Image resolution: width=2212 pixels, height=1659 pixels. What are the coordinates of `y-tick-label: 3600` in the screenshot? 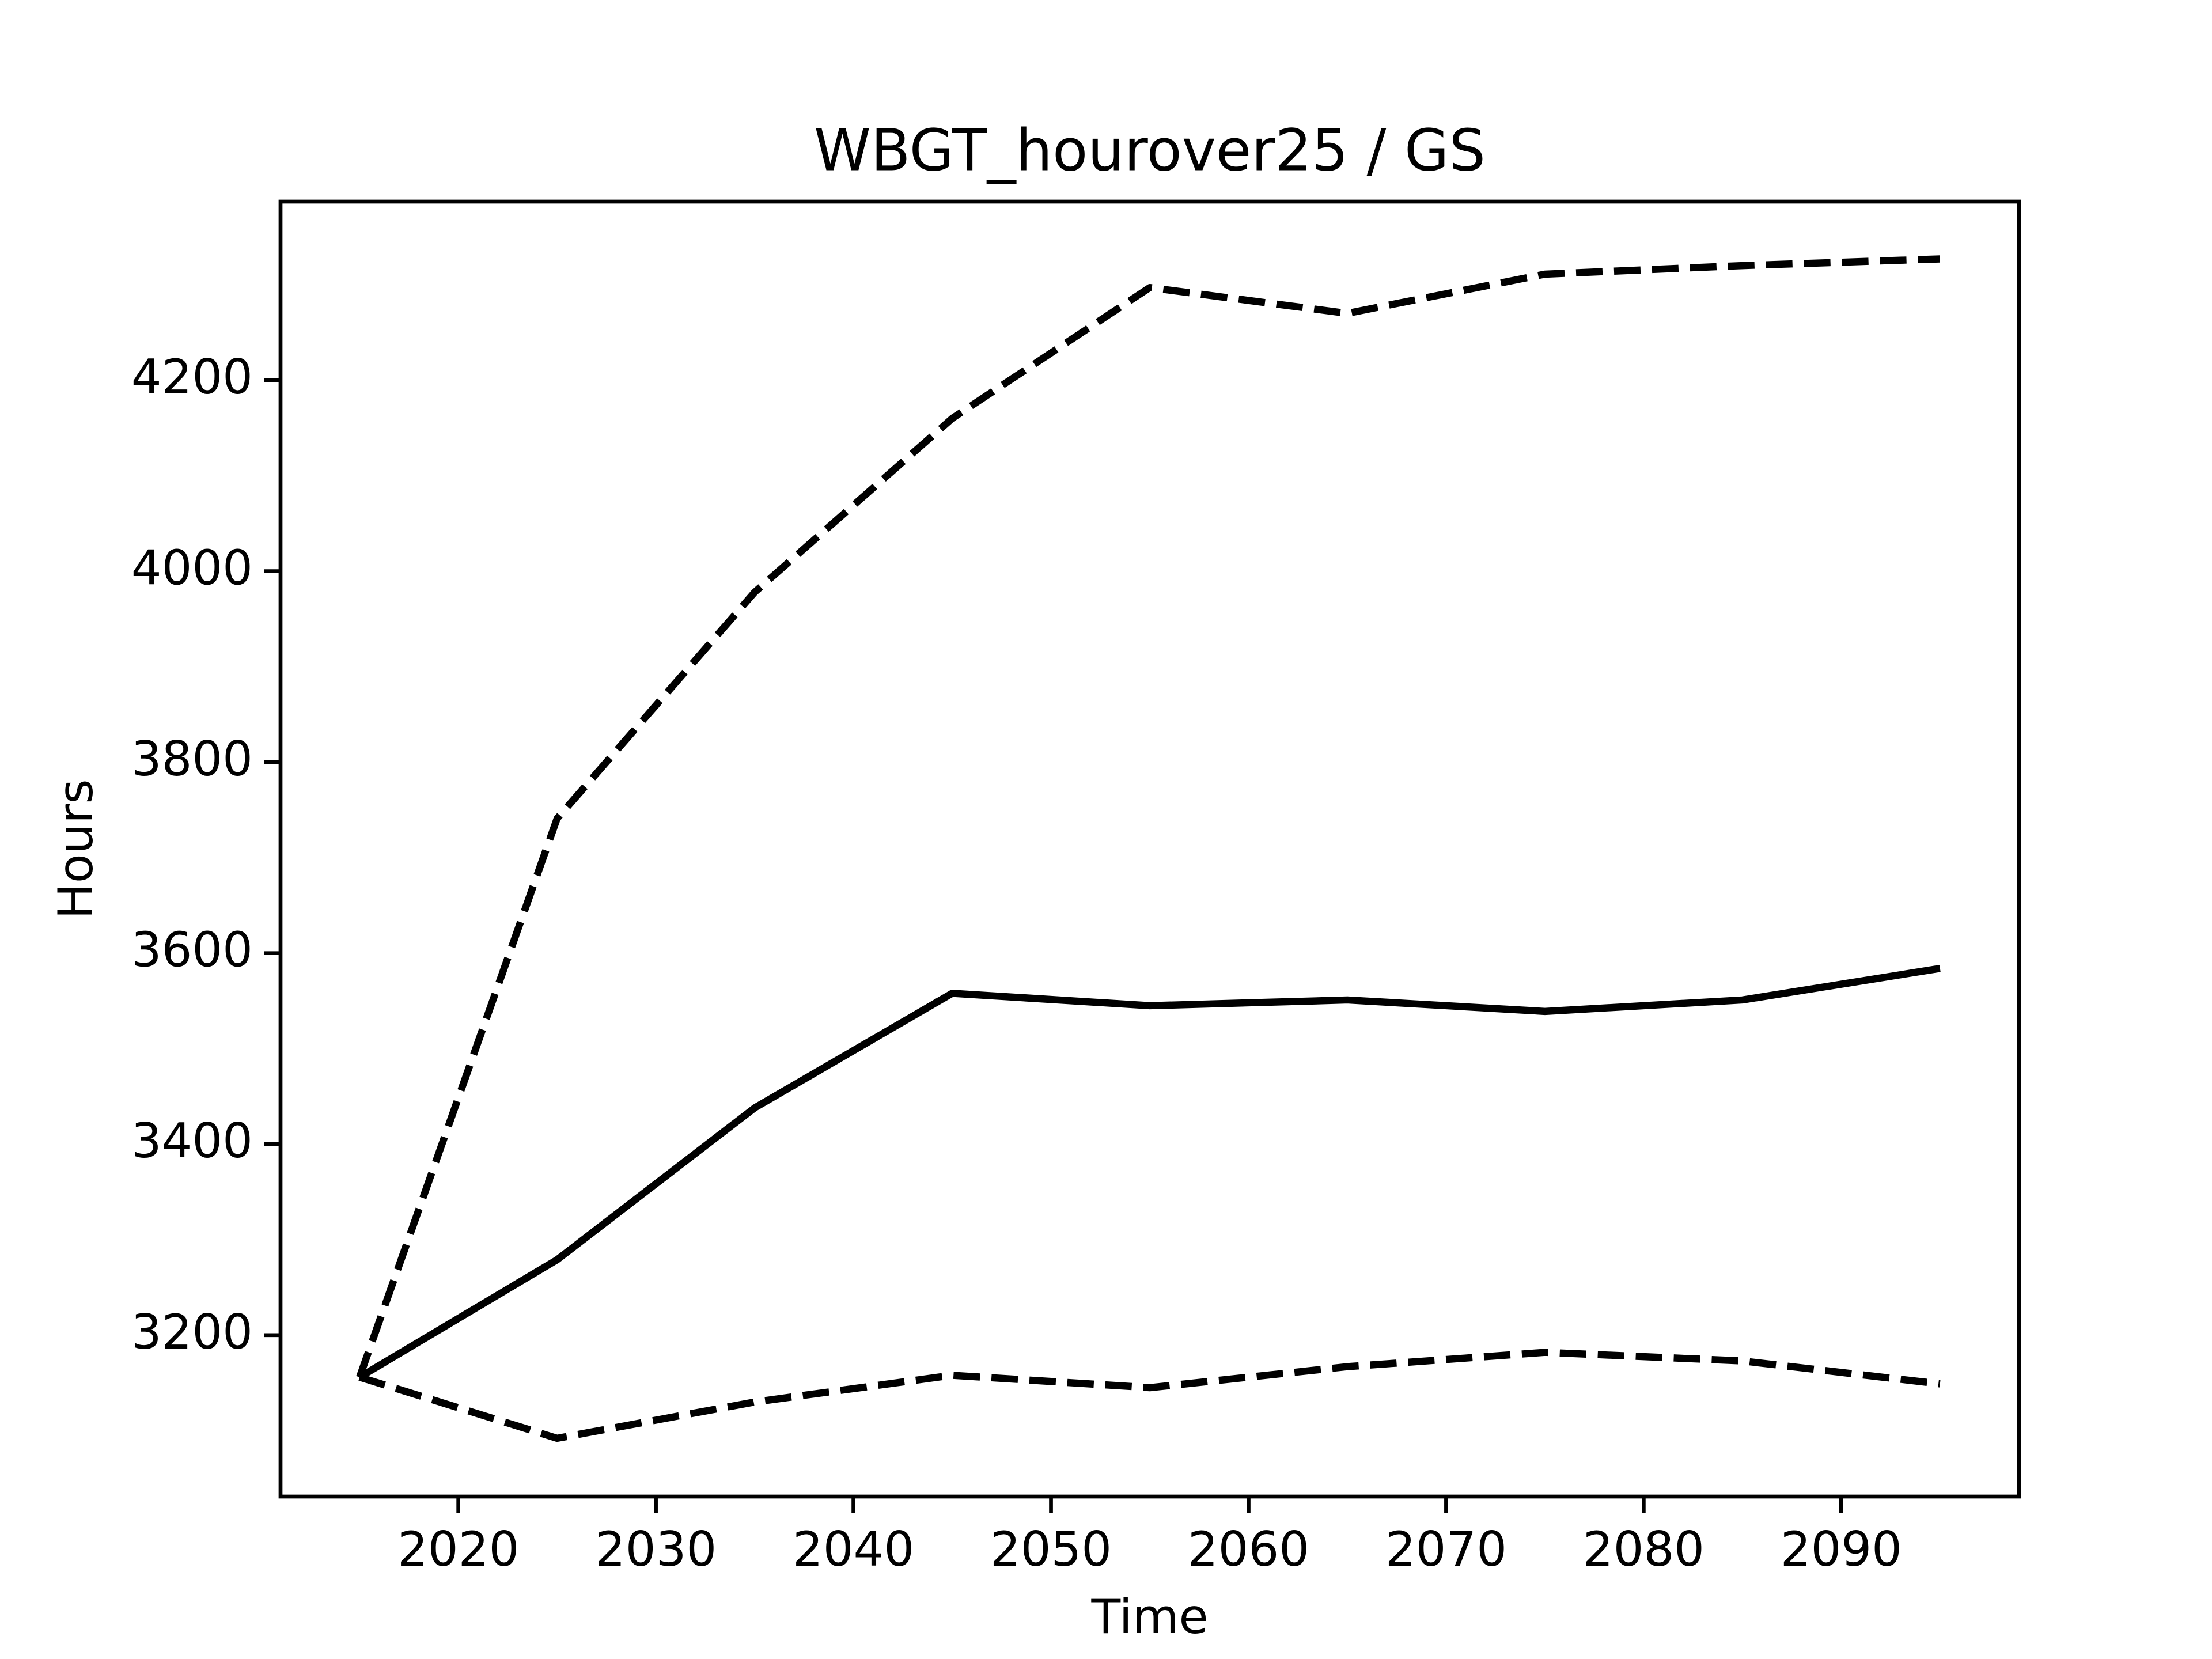 It's located at (192, 950).